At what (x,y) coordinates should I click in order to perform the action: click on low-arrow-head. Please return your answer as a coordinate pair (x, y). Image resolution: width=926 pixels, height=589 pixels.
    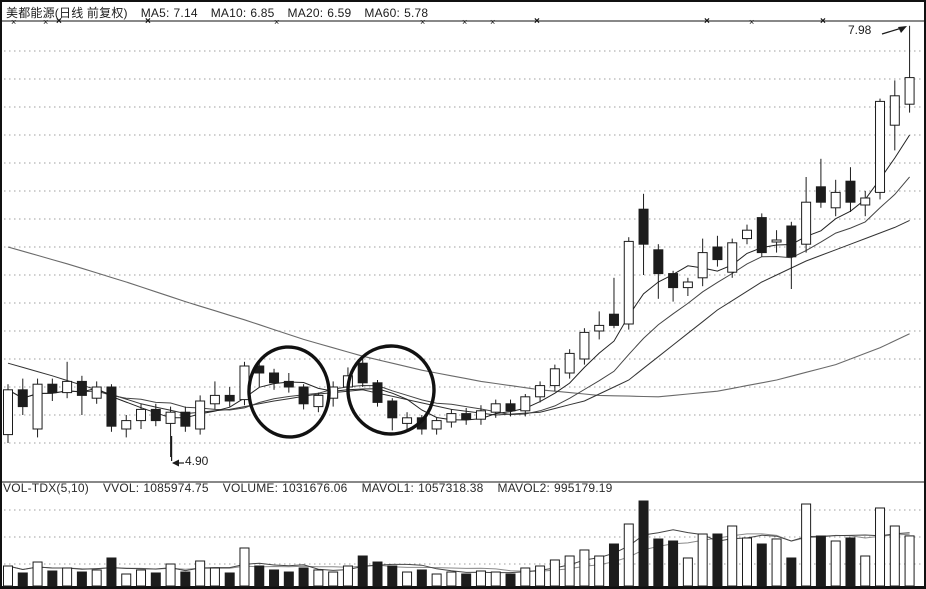
    Looking at the image, I should click on (175, 463).